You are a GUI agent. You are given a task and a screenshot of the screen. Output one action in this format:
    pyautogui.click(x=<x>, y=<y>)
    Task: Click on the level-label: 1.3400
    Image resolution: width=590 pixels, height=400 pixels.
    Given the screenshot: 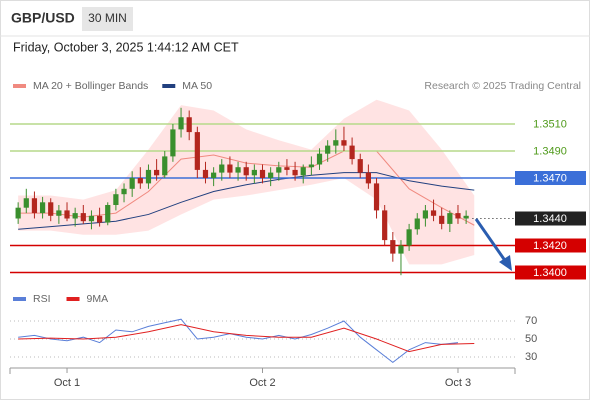 What is the action you would take?
    pyautogui.click(x=550, y=273)
    